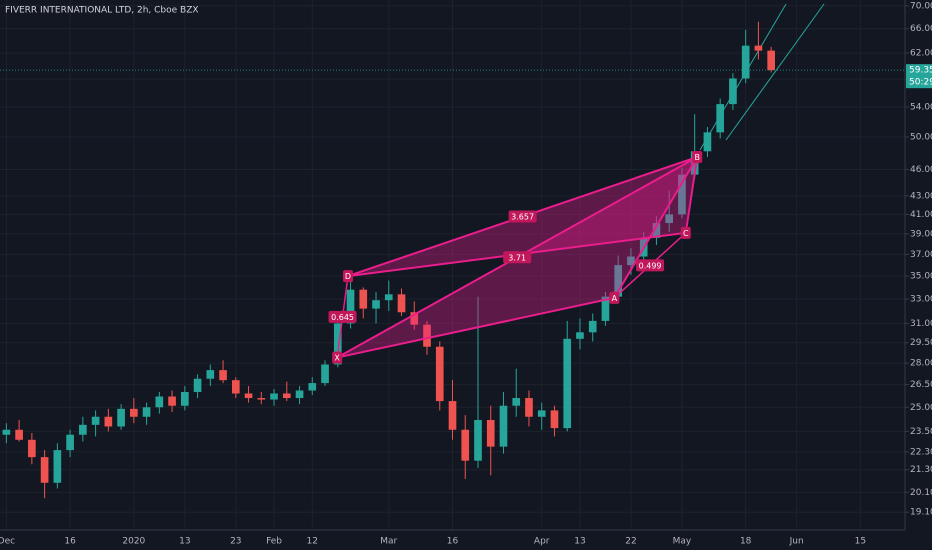 The image size is (932, 550). What do you see at coordinates (921, 364) in the screenshot?
I see `y-tick-label: 28.00` at bounding box center [921, 364].